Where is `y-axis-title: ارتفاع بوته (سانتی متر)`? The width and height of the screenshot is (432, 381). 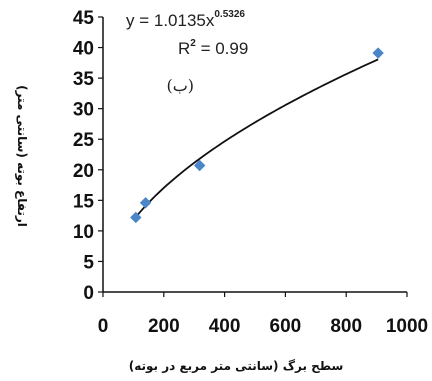
y-axis-title: ارتفاع بوته (سانتی متر) is located at coordinates (21, 156).